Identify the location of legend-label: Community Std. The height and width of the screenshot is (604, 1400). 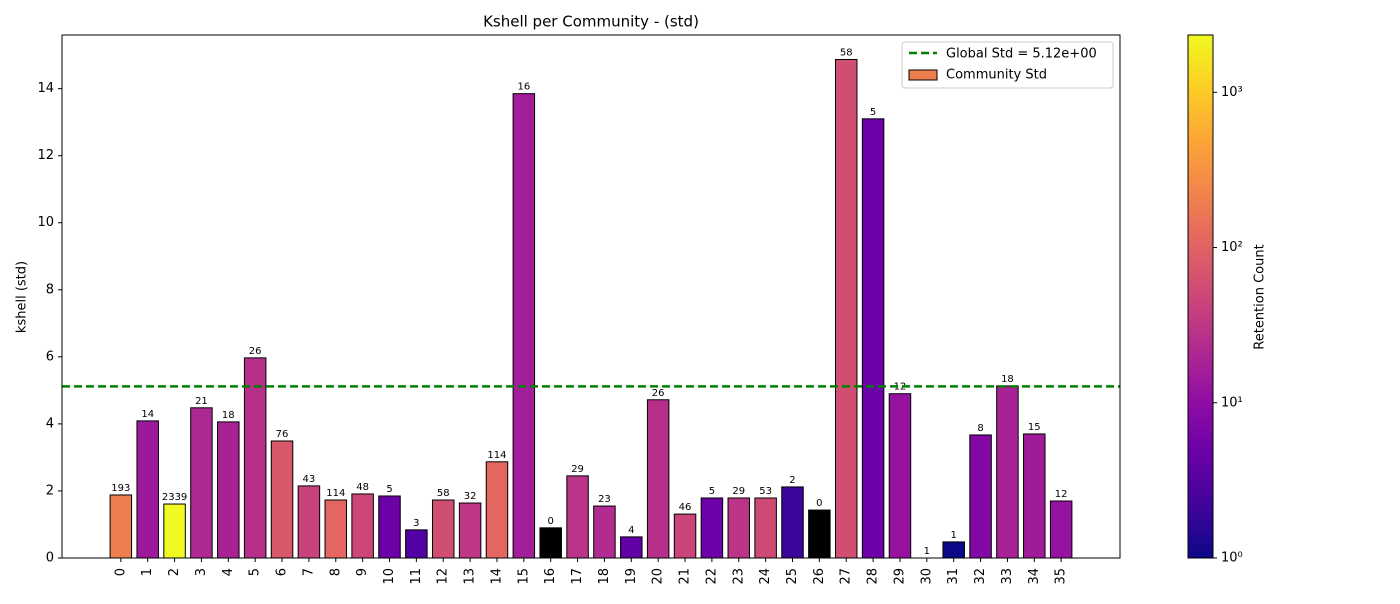
(996, 75).